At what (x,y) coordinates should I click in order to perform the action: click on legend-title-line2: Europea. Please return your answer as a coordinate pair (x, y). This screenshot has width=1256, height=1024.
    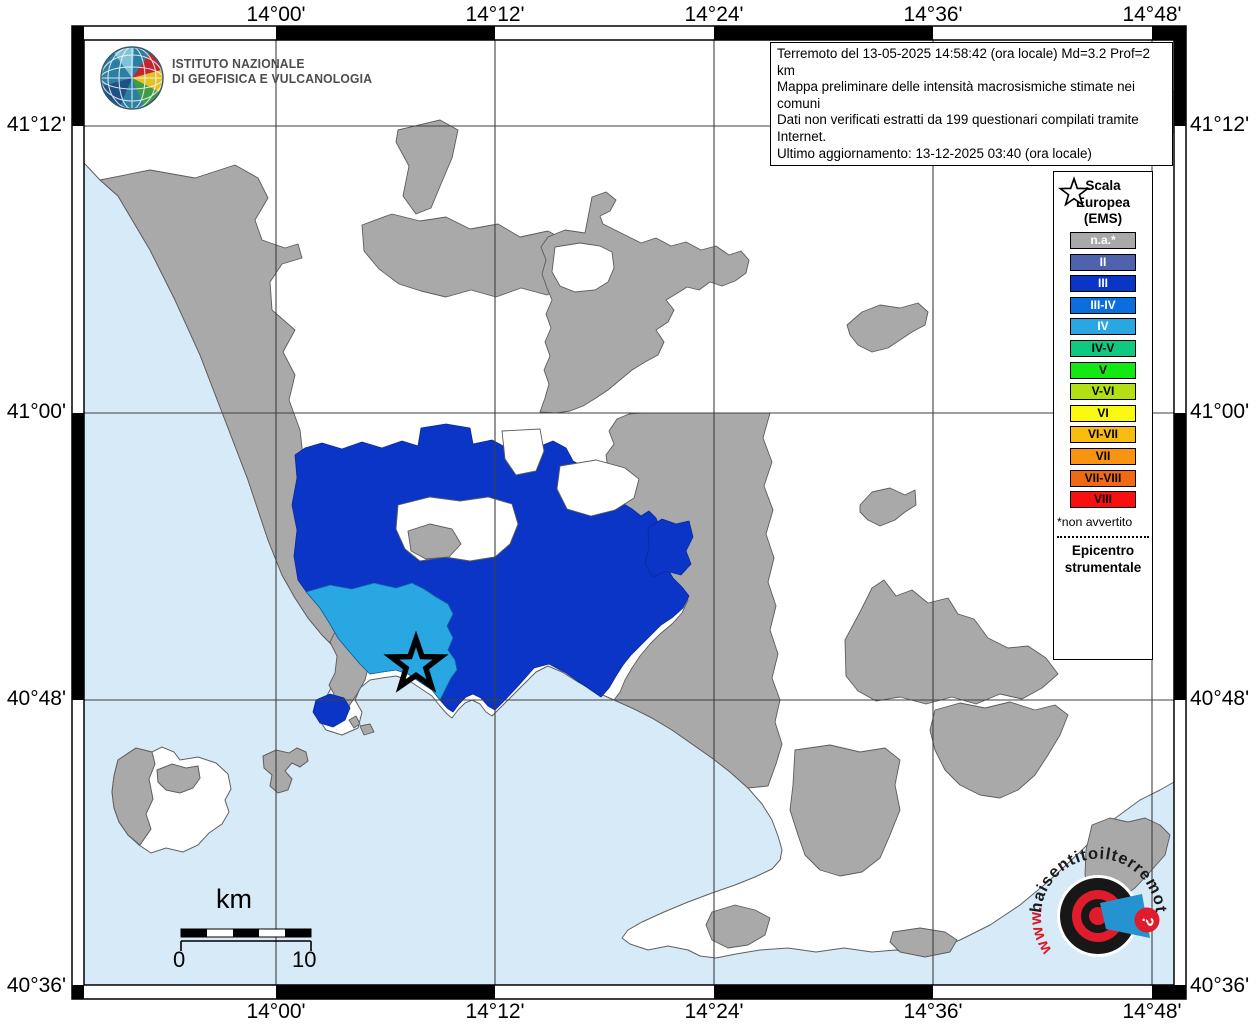
    Looking at the image, I should click on (1102, 202).